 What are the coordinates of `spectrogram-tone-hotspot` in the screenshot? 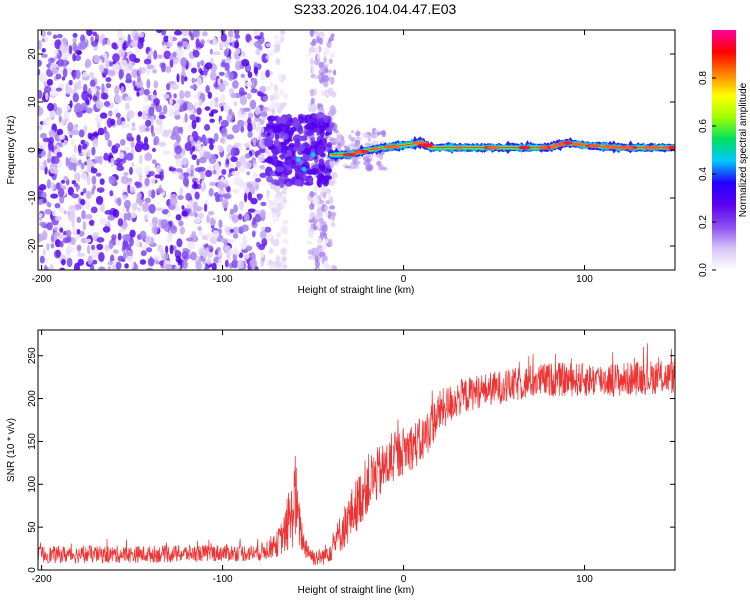 It's located at (523, 147).